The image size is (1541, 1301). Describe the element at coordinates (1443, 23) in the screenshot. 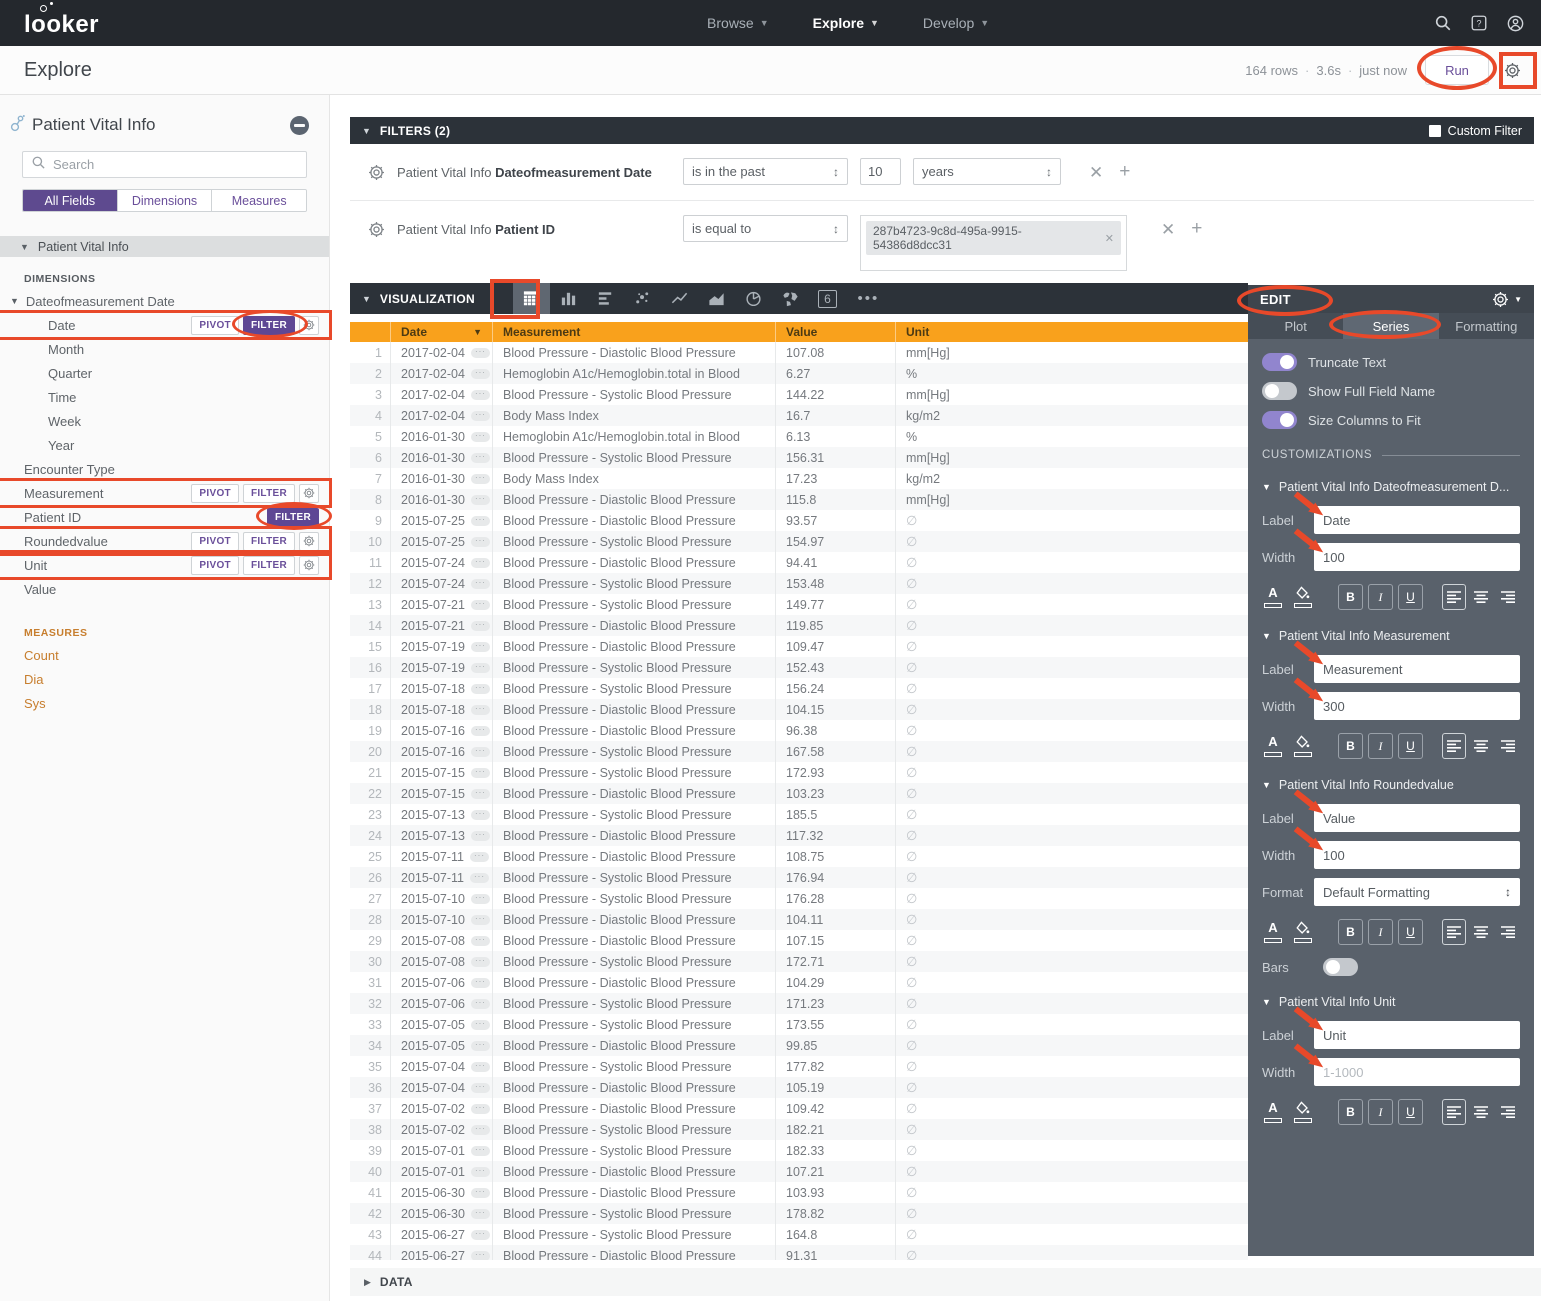

I see `search-icon` at that location.